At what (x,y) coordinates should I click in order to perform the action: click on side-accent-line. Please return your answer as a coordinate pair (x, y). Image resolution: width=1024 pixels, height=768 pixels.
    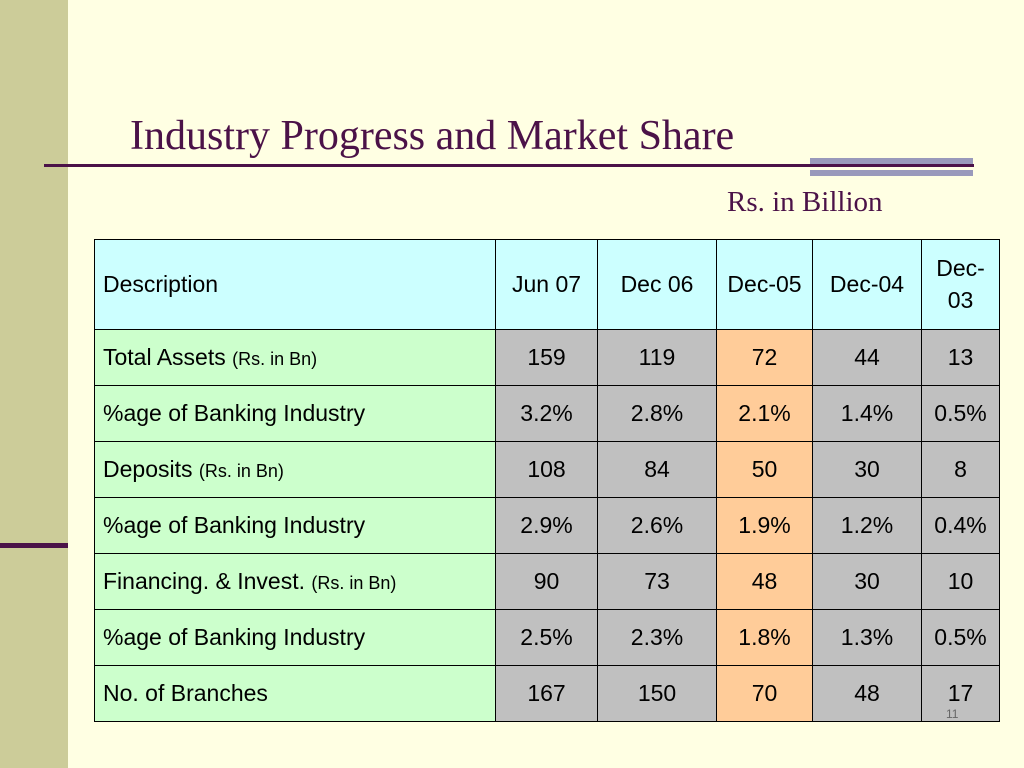
    Looking at the image, I should click on (34, 545).